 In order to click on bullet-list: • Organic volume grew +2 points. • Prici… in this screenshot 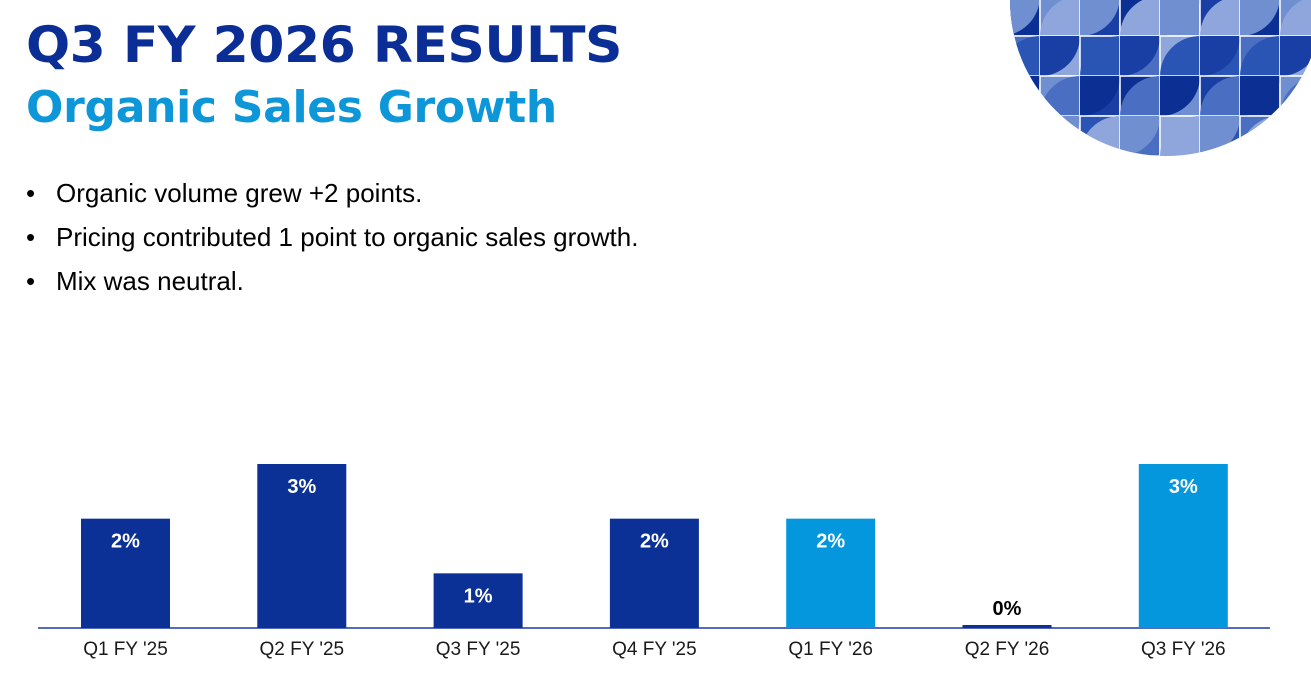, I will do `click(332, 239)`.